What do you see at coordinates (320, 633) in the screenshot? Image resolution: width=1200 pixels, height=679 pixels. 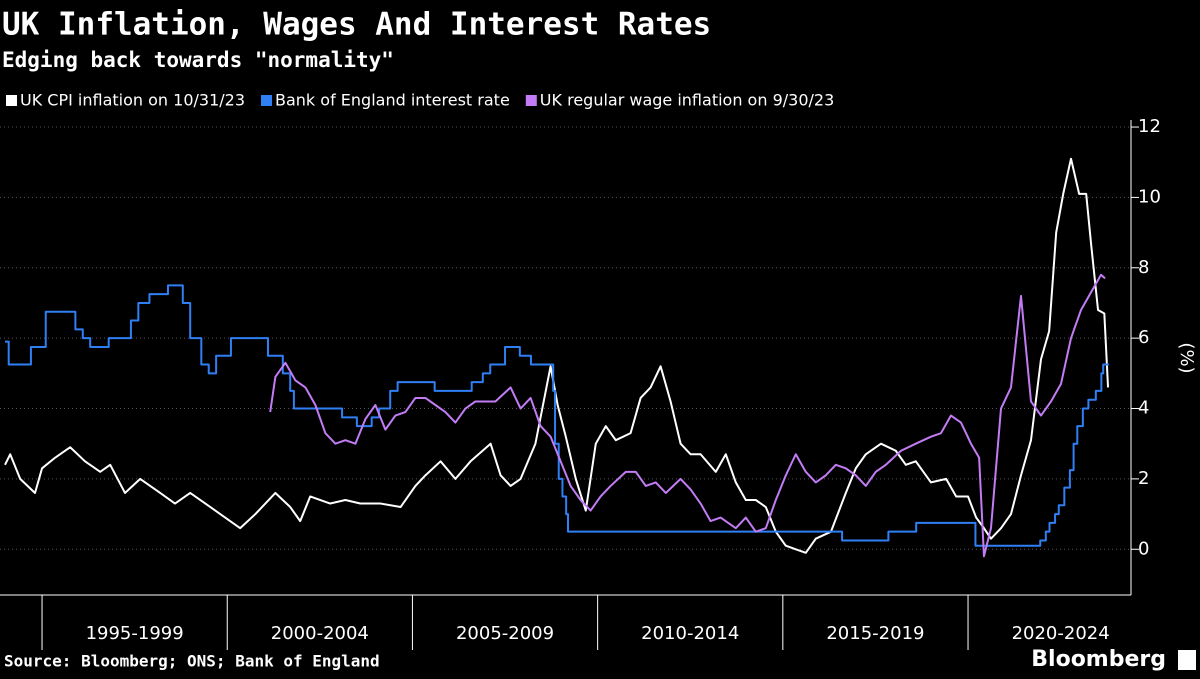 I see `x-tick-label: 2000-2004` at bounding box center [320, 633].